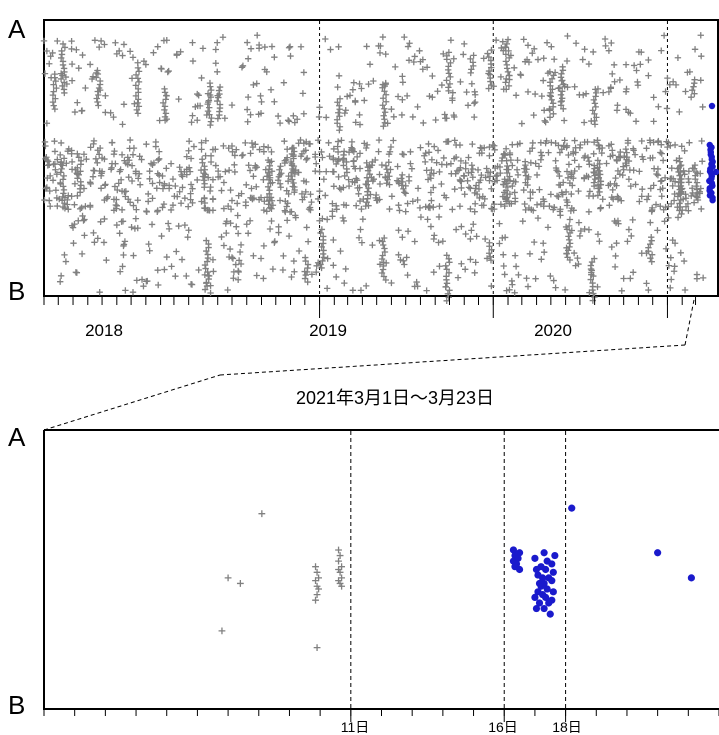 The width and height of the screenshot is (719, 735). What do you see at coordinates (370, 300) in the screenshot?
I see `overview-month-ticks` at bounding box center [370, 300].